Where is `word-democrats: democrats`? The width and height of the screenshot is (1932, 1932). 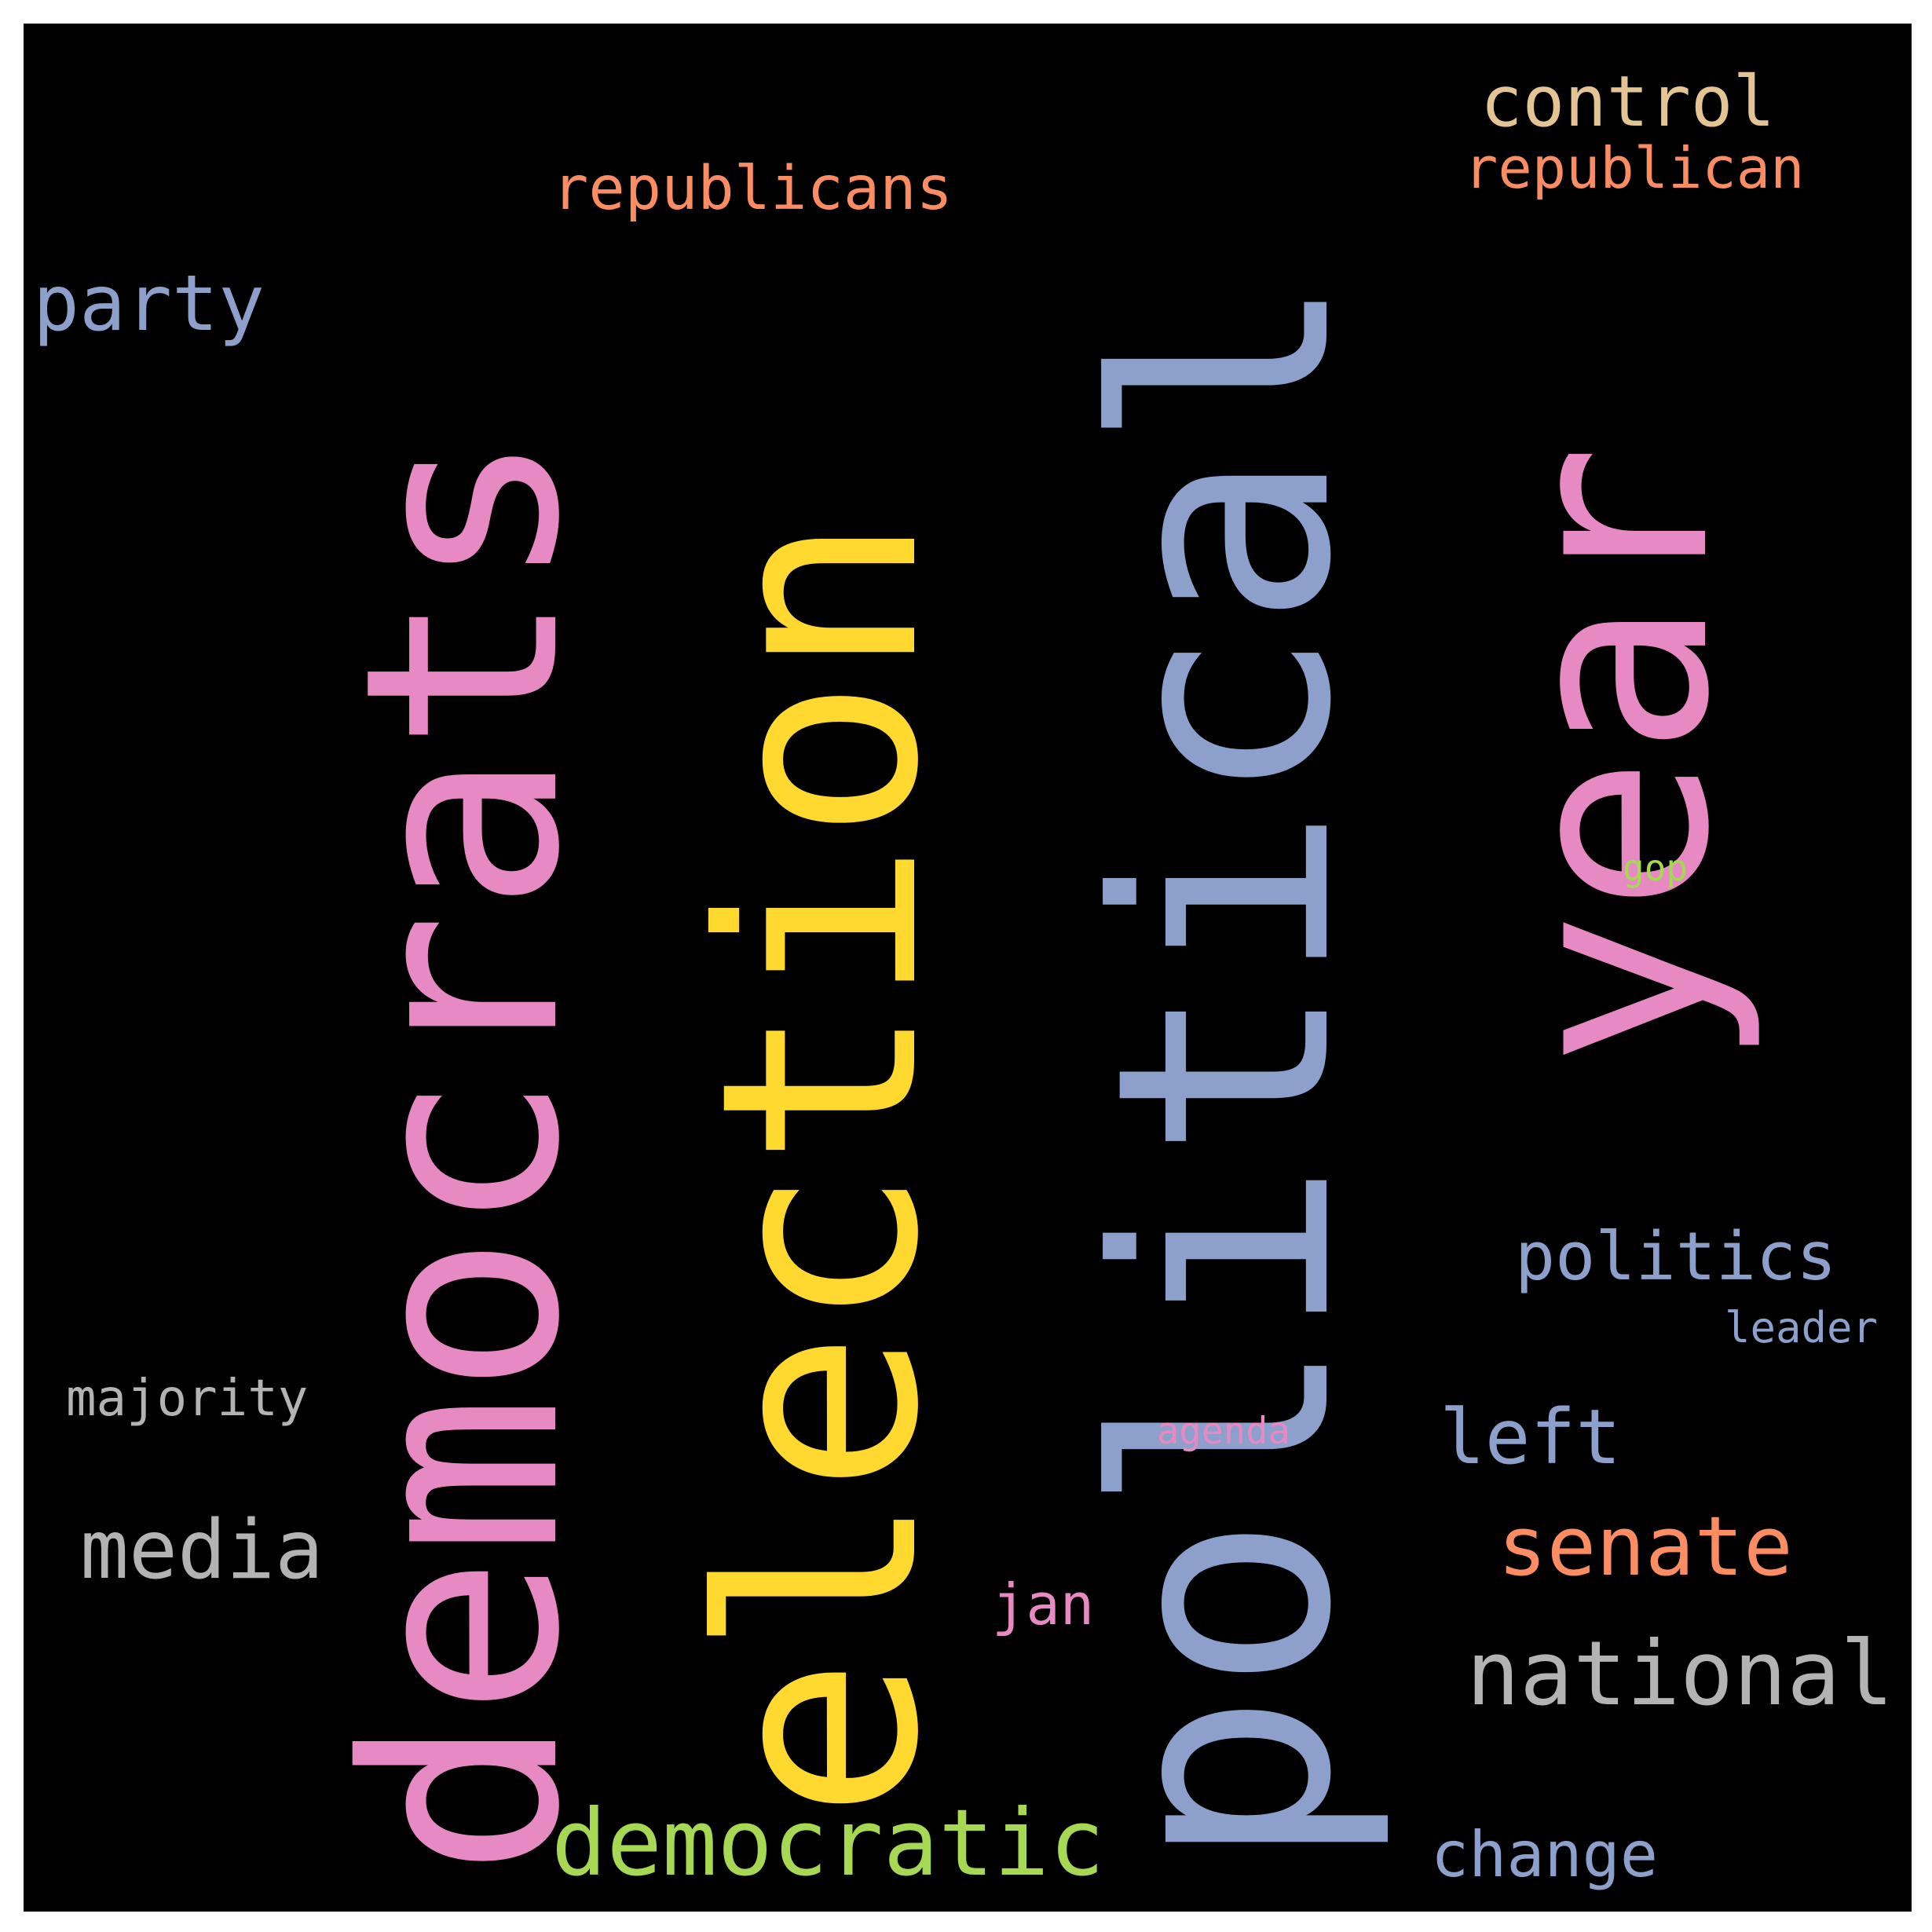
word-democrats: democrats is located at coordinates (463, 1153).